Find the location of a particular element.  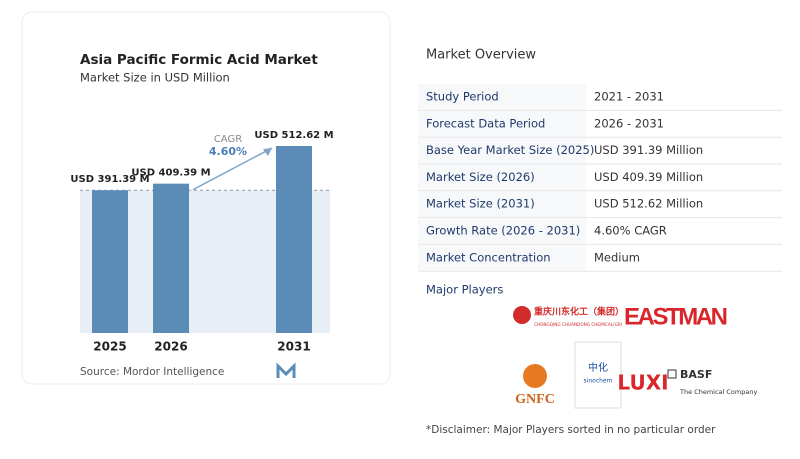

value-label: USD 512.62 M is located at coordinates (293, 135).